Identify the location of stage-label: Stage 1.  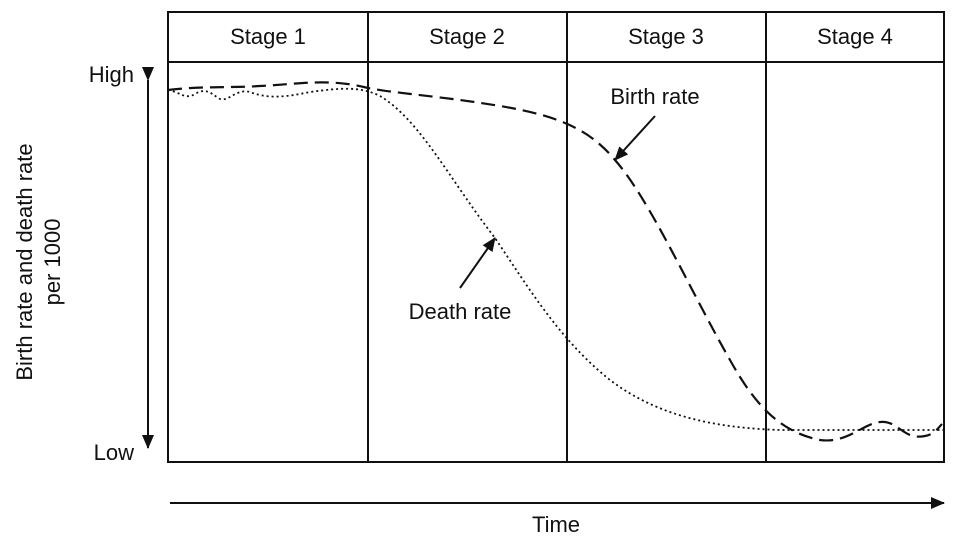
(268, 36).